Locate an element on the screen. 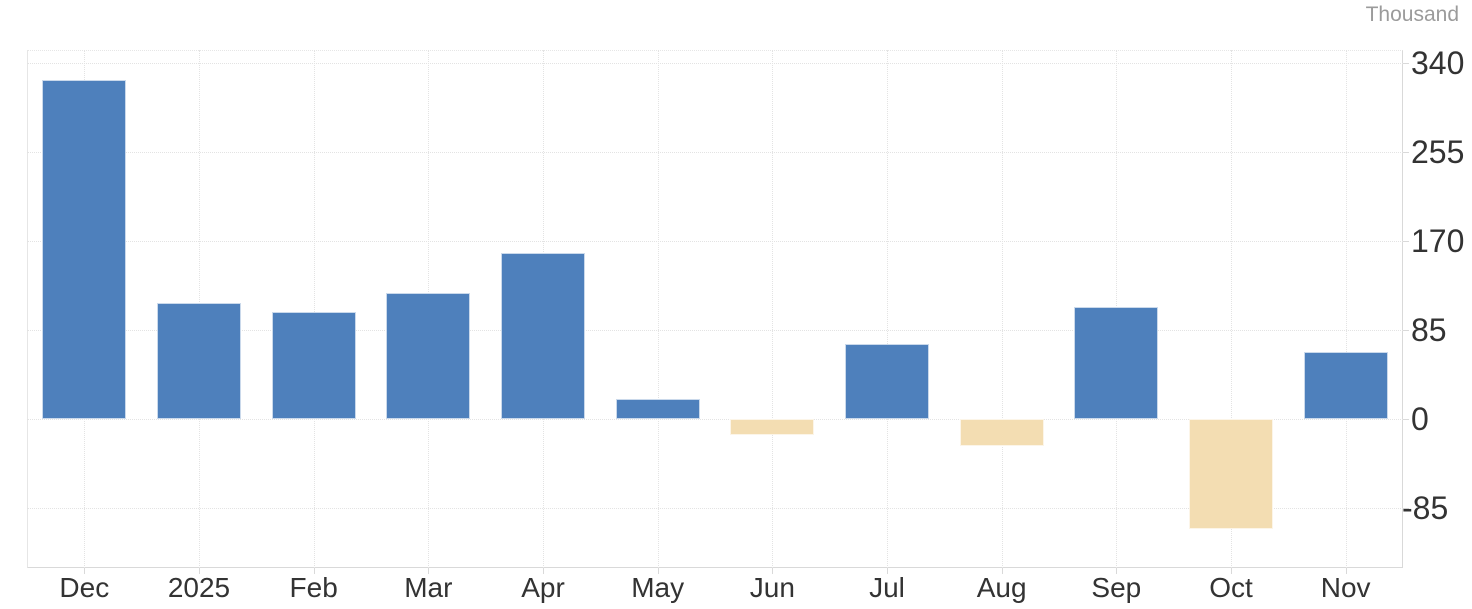  y-axis-unit-label: Thousand is located at coordinates (1412, 14).